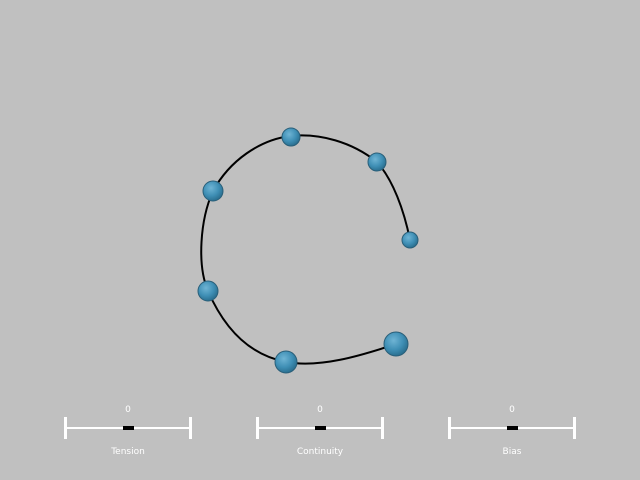 The width and height of the screenshot is (640, 480). What do you see at coordinates (382, 428) in the screenshot?
I see `continuity-slider-right-cap` at bounding box center [382, 428].